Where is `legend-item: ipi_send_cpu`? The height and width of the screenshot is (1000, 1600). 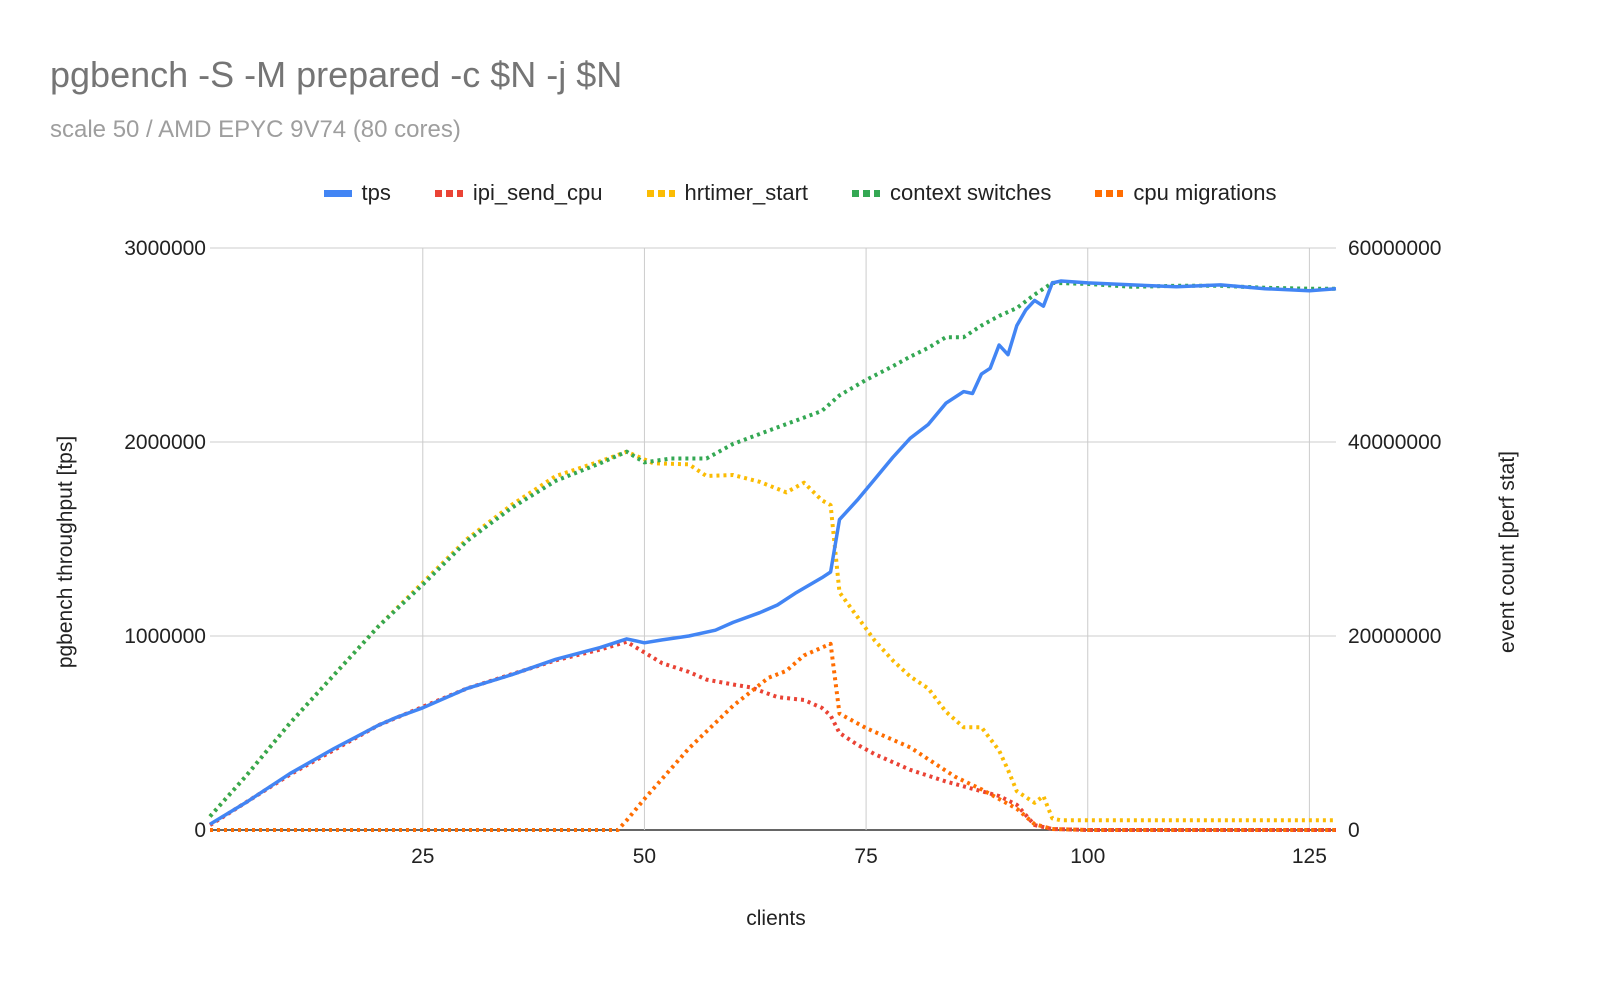 legend-item: ipi_send_cpu is located at coordinates (518, 193).